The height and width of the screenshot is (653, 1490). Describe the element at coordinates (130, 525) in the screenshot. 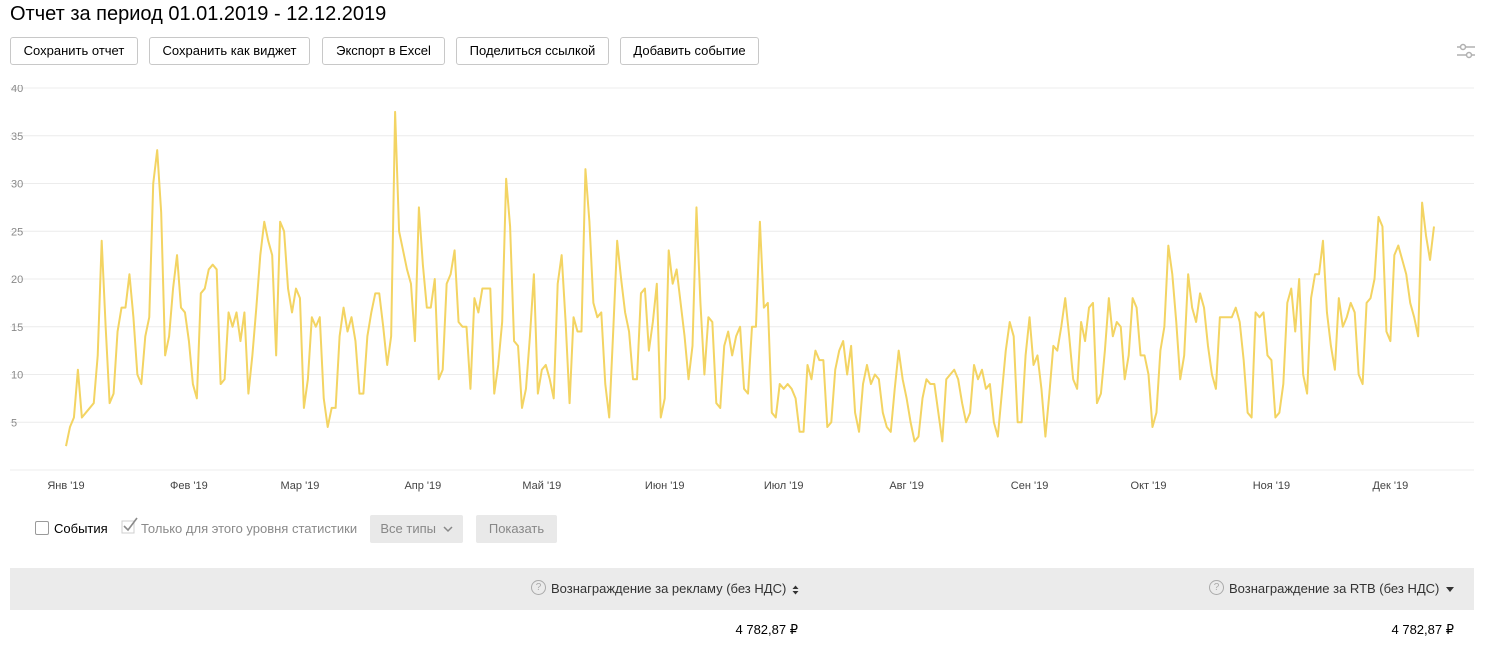

I see `checkmark-icon` at that location.